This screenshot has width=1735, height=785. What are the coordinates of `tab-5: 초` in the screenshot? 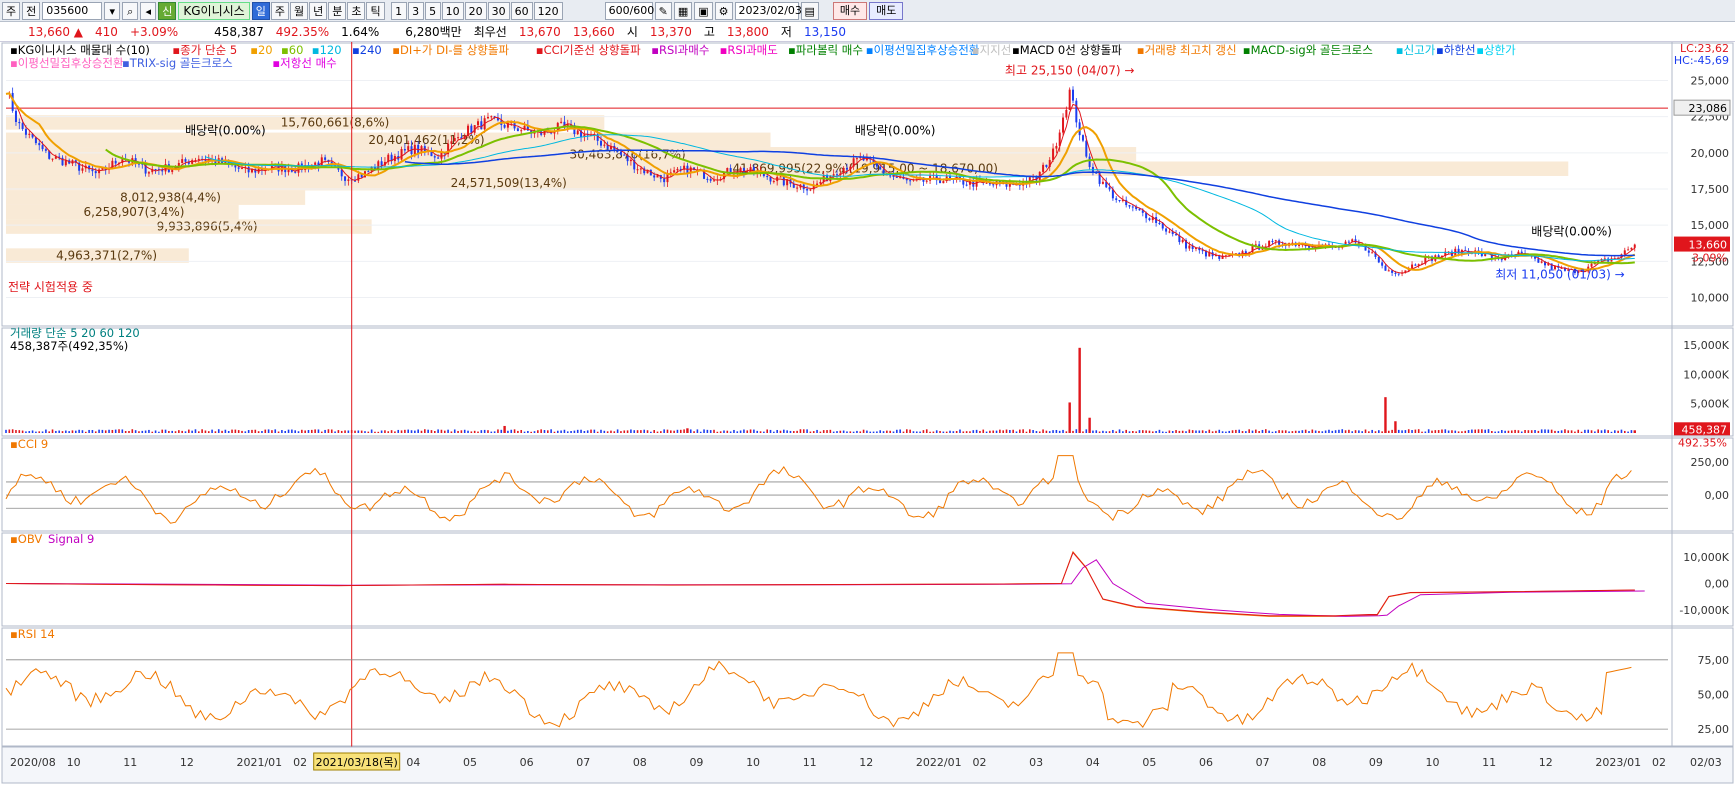 It's located at (356, 10).